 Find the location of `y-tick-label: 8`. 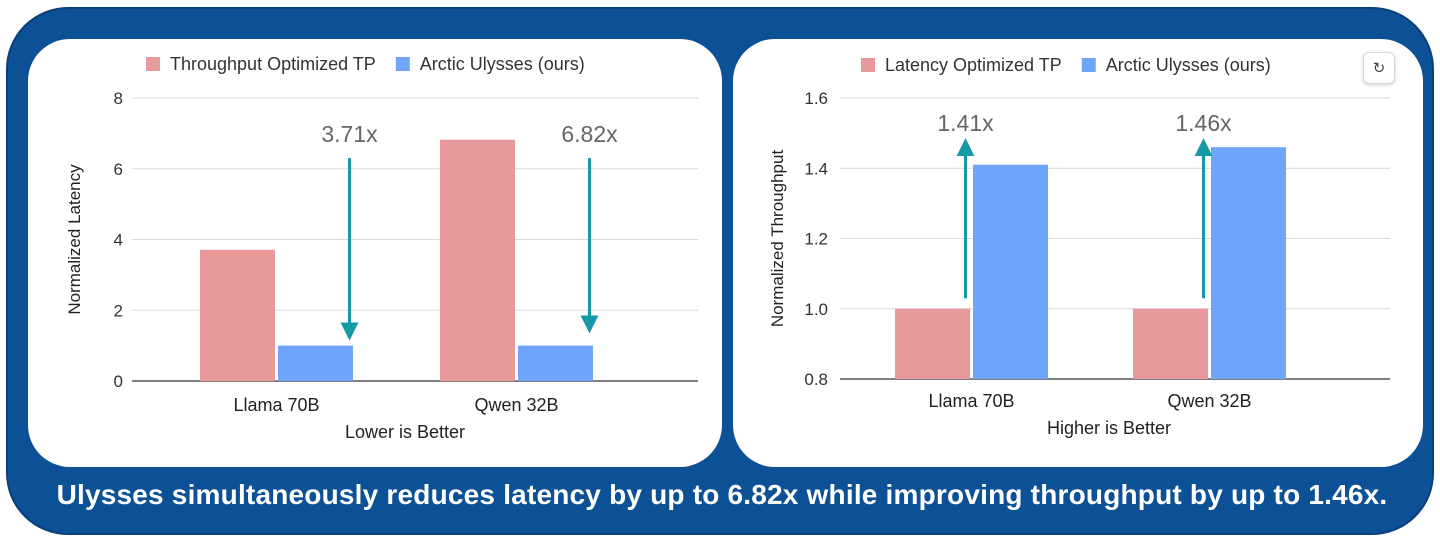

y-tick-label: 8 is located at coordinates (118, 98).